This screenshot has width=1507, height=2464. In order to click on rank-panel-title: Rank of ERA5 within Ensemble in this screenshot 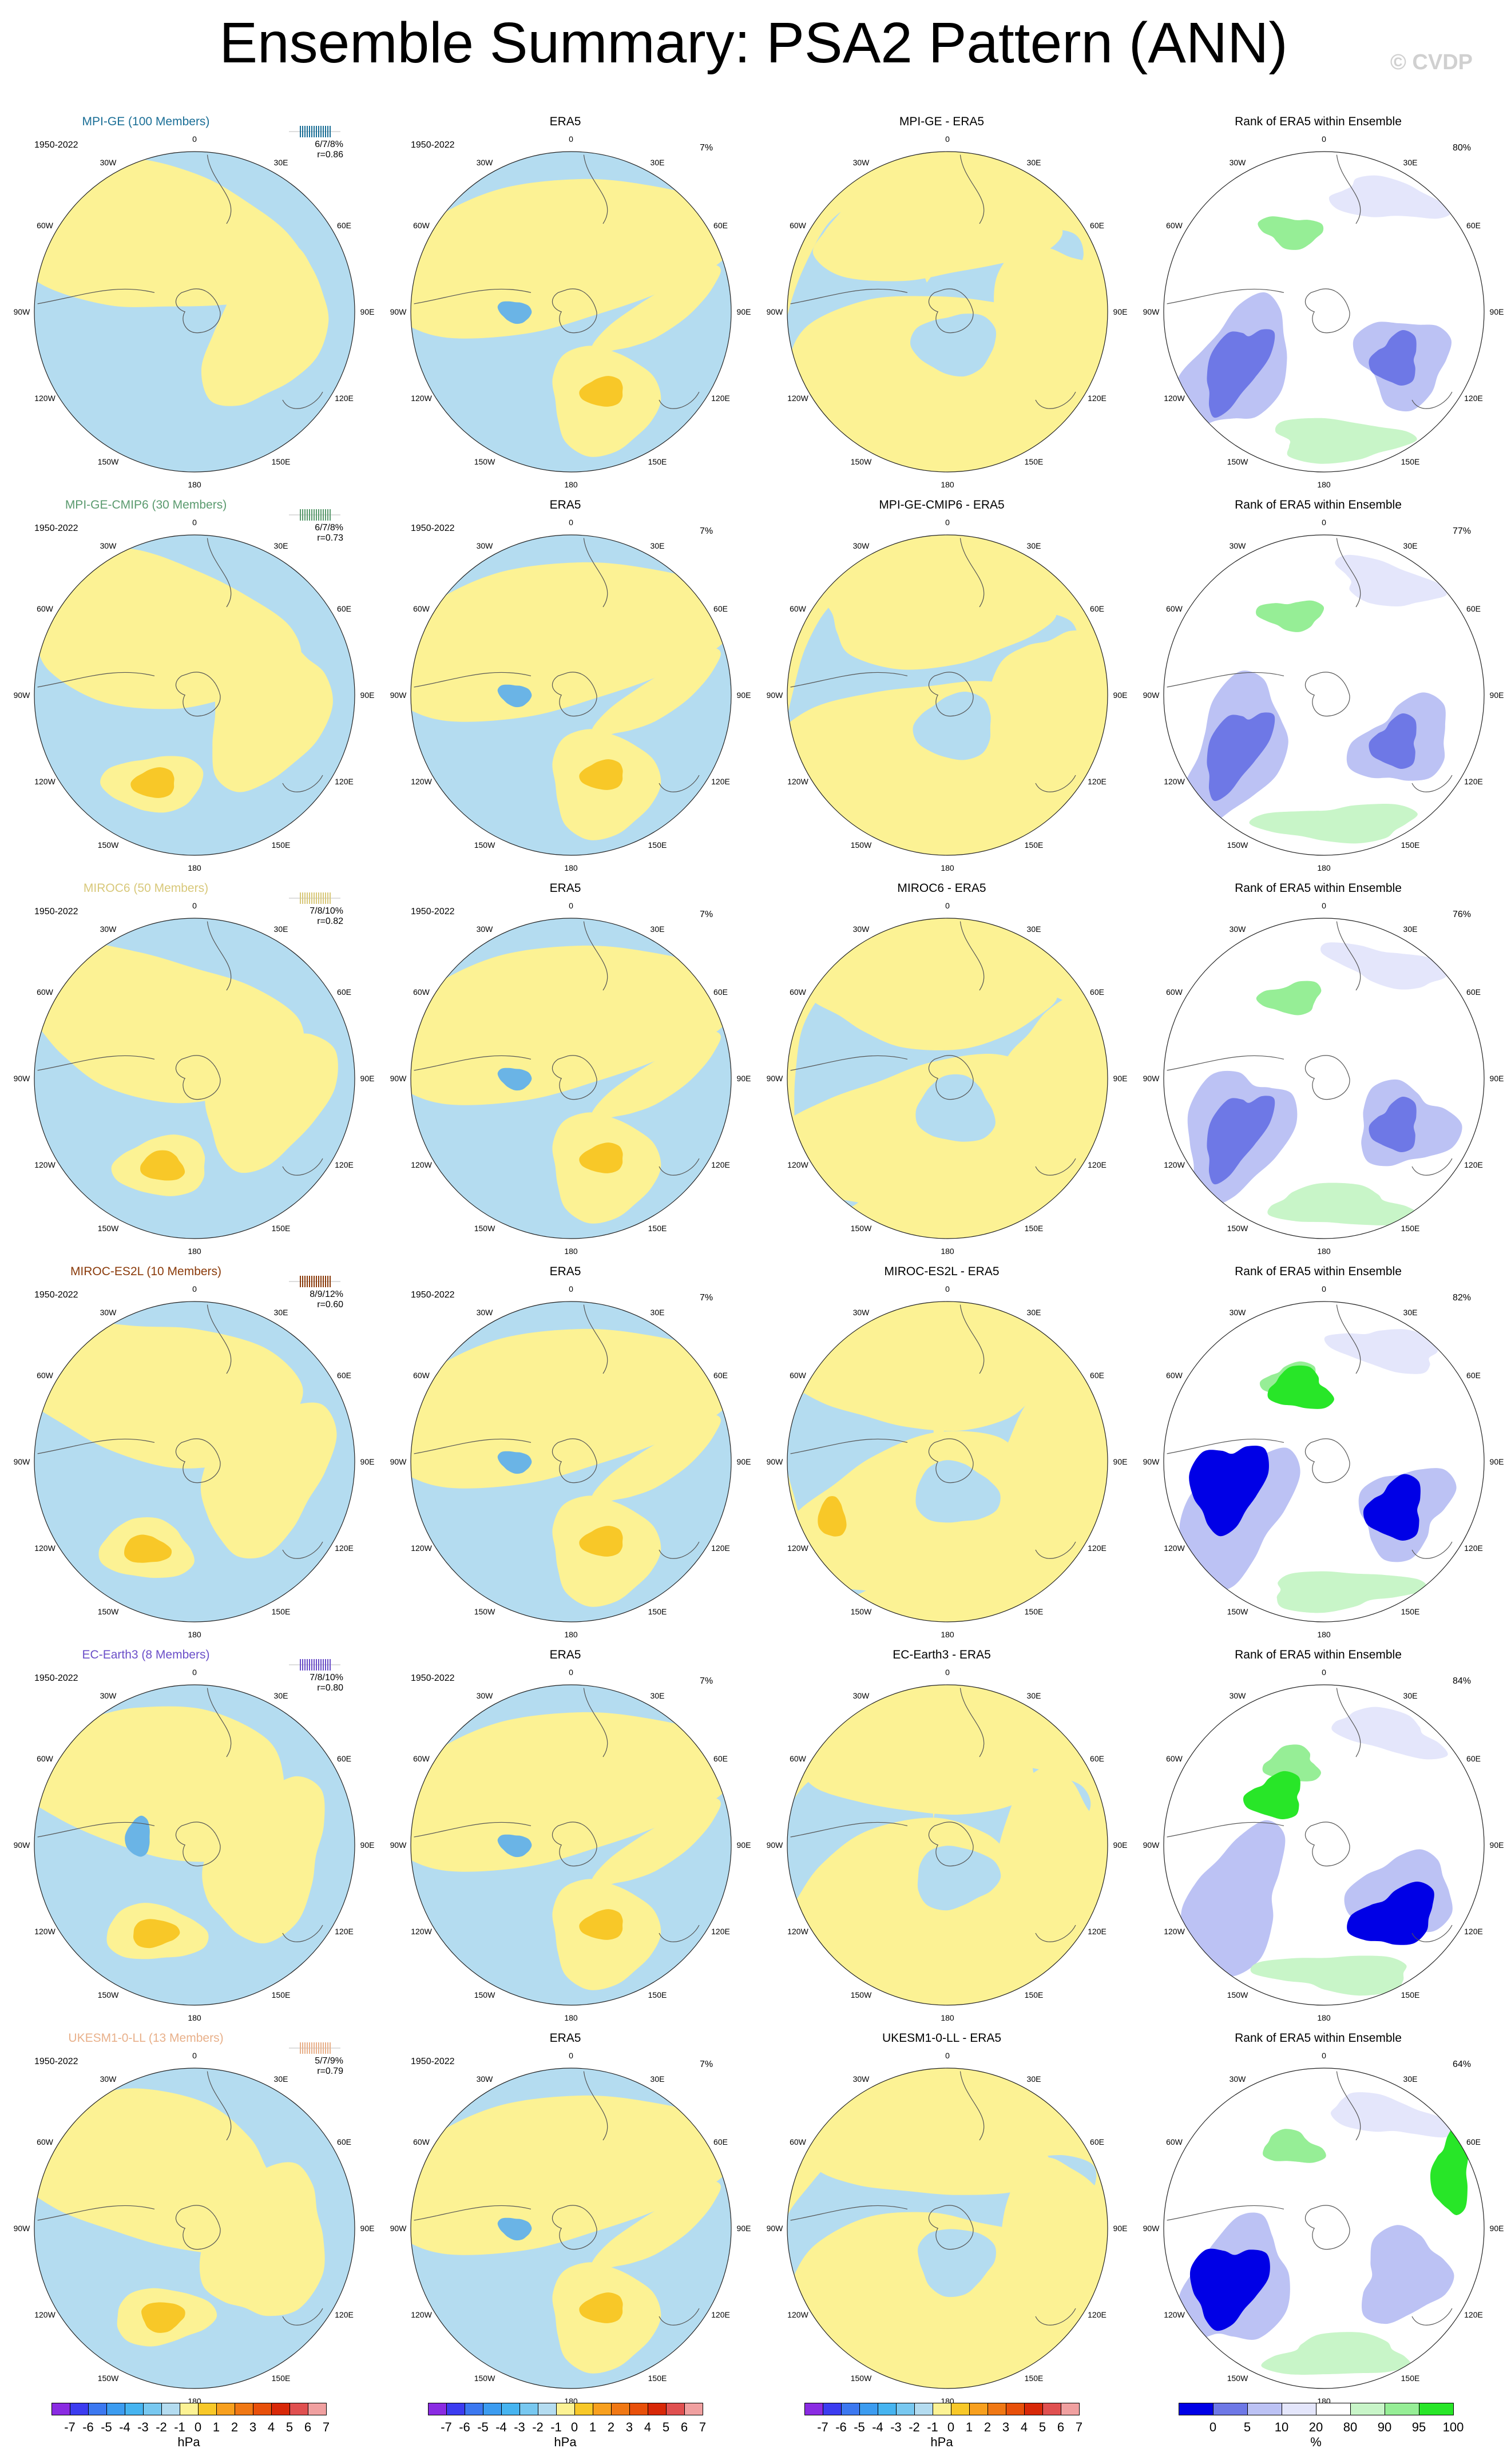, I will do `click(1318, 2038)`.